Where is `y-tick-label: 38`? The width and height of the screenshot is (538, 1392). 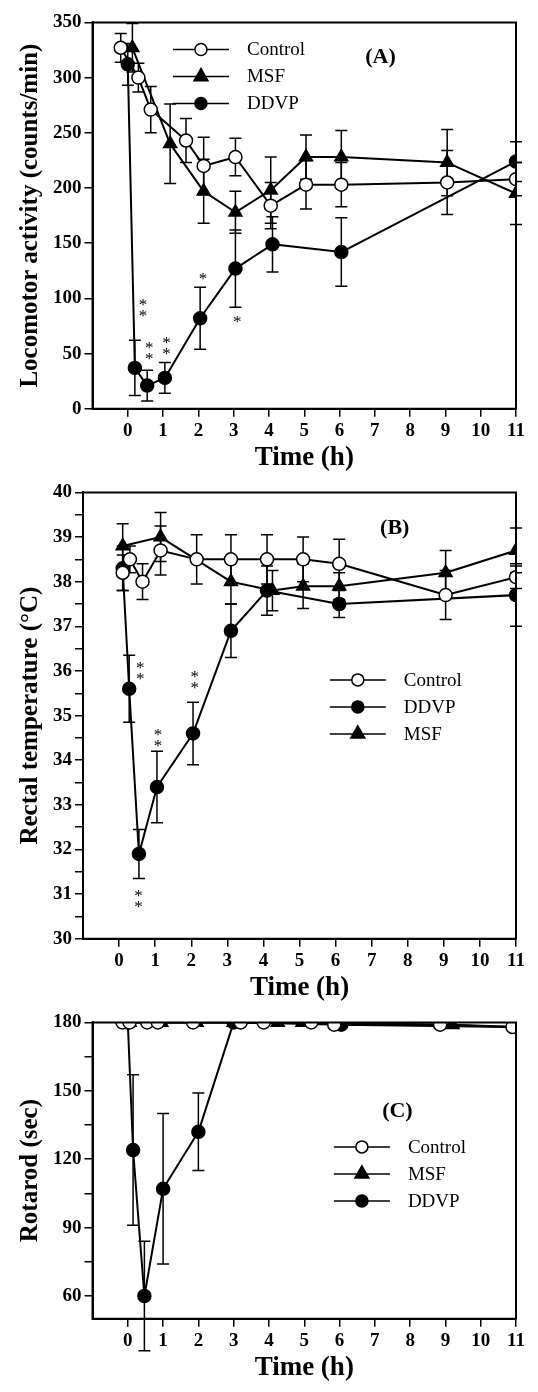 y-tick-label: 38 is located at coordinates (62, 580).